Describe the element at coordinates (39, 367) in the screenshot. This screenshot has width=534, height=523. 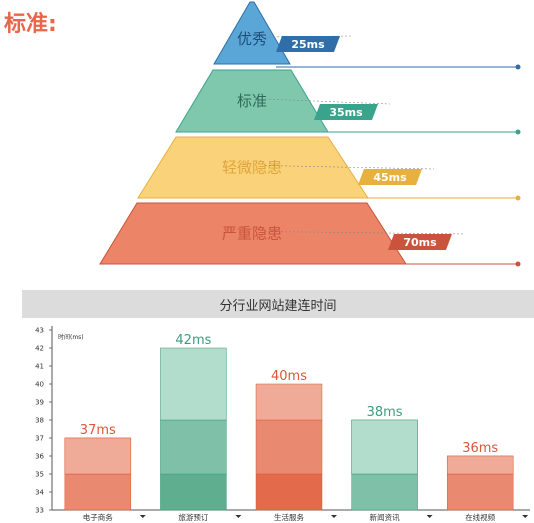
I see `y-tick-label: 41` at that location.